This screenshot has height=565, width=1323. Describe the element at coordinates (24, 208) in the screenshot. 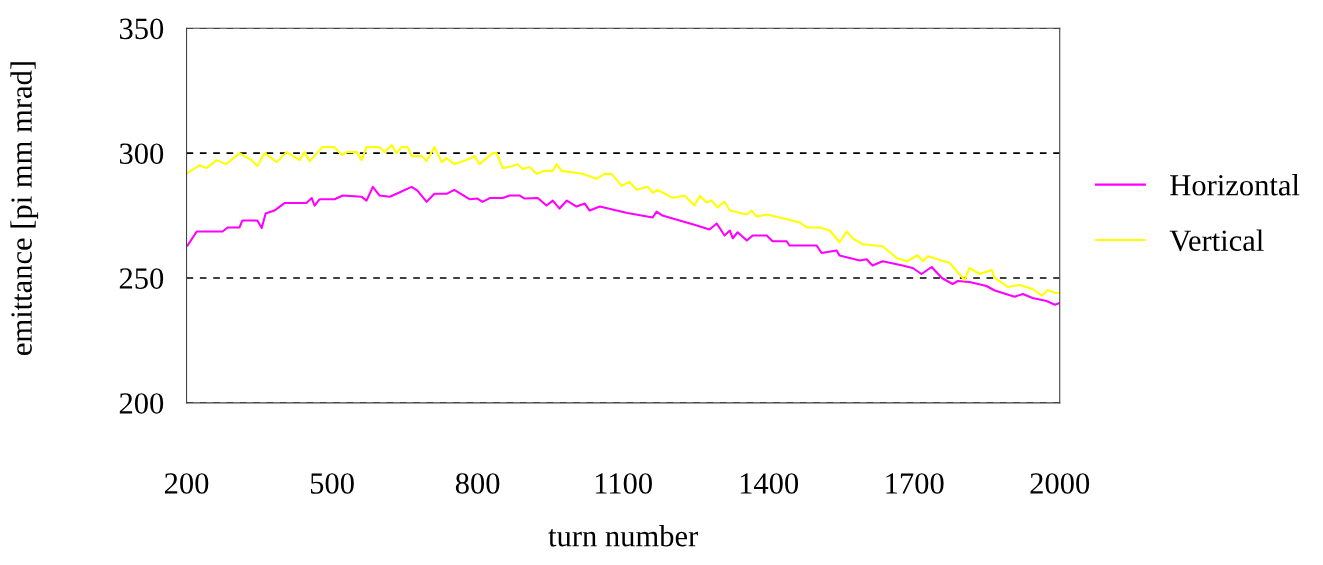

I see `y-axis-title: emittance [pi mm mrad]` at that location.